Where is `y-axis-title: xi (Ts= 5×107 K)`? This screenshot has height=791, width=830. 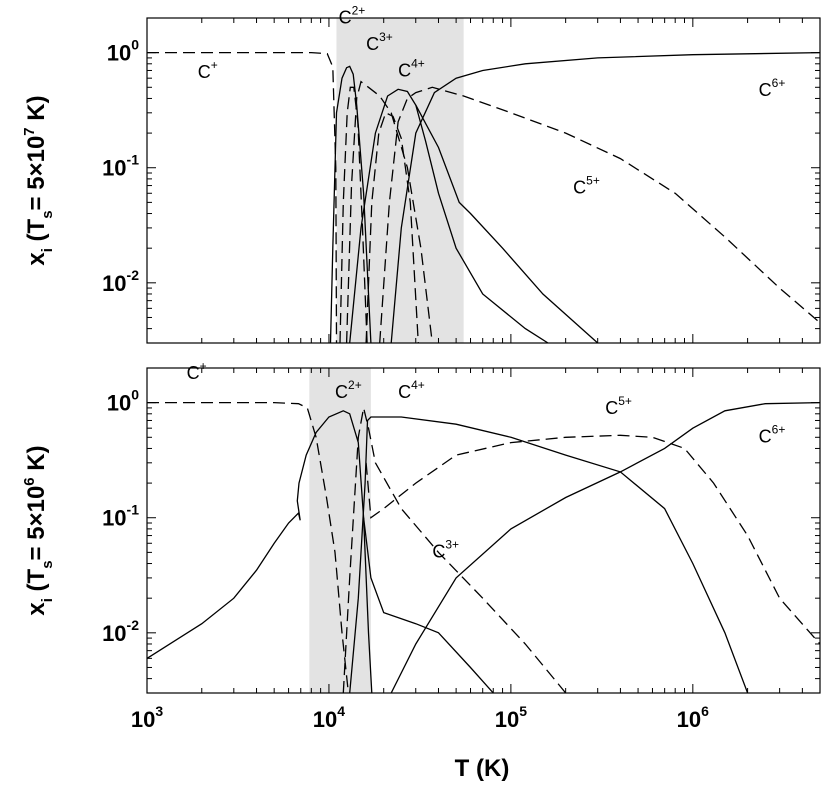 y-axis-title: xi (Ts= 5×107 K) is located at coordinates (38, 180).